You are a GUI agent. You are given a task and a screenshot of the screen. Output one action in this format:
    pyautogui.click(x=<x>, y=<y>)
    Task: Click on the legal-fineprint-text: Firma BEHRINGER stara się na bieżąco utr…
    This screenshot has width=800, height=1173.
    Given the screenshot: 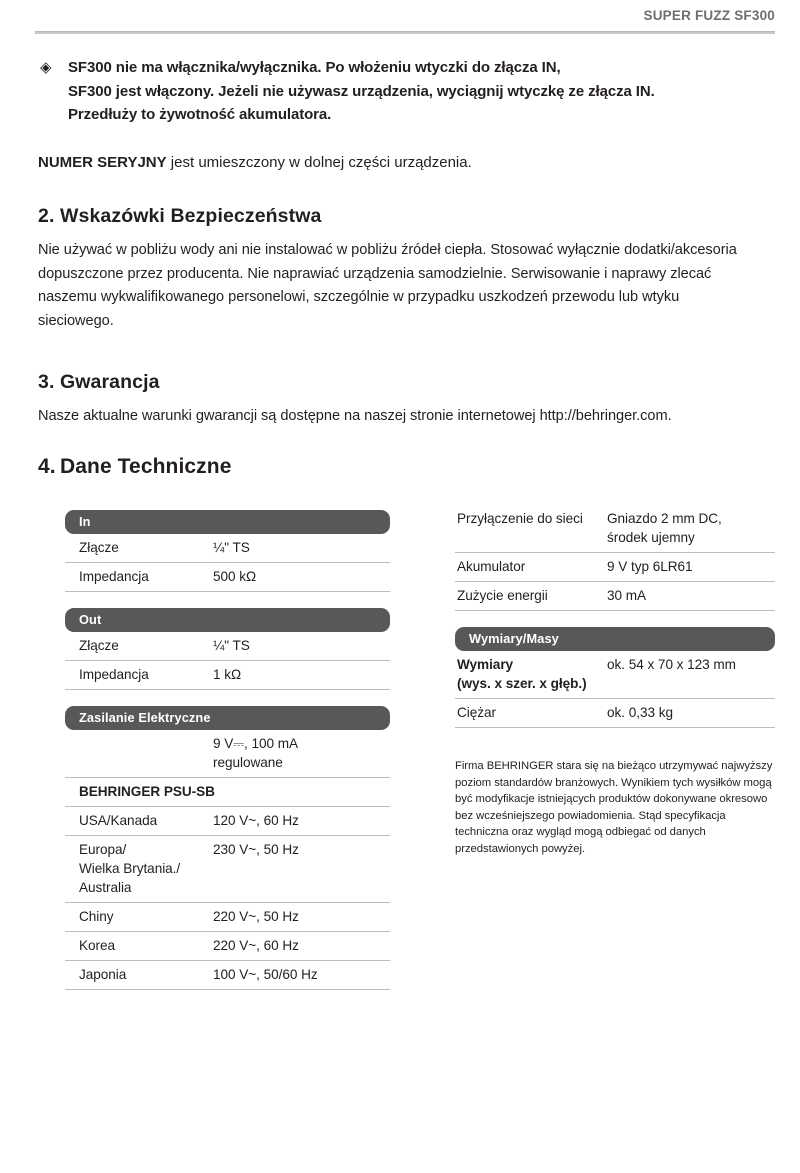 What is the action you would take?
    pyautogui.click(x=614, y=807)
    